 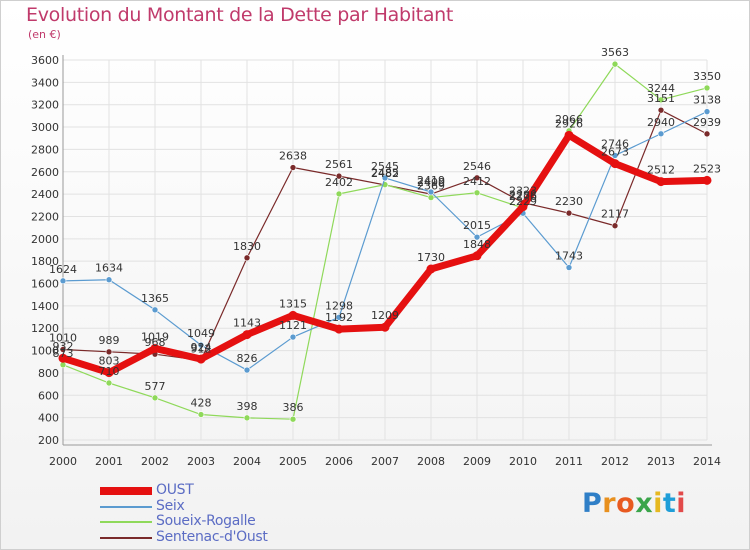 What do you see at coordinates (293, 461) in the screenshot?
I see `x-tick-label: 2005` at bounding box center [293, 461].